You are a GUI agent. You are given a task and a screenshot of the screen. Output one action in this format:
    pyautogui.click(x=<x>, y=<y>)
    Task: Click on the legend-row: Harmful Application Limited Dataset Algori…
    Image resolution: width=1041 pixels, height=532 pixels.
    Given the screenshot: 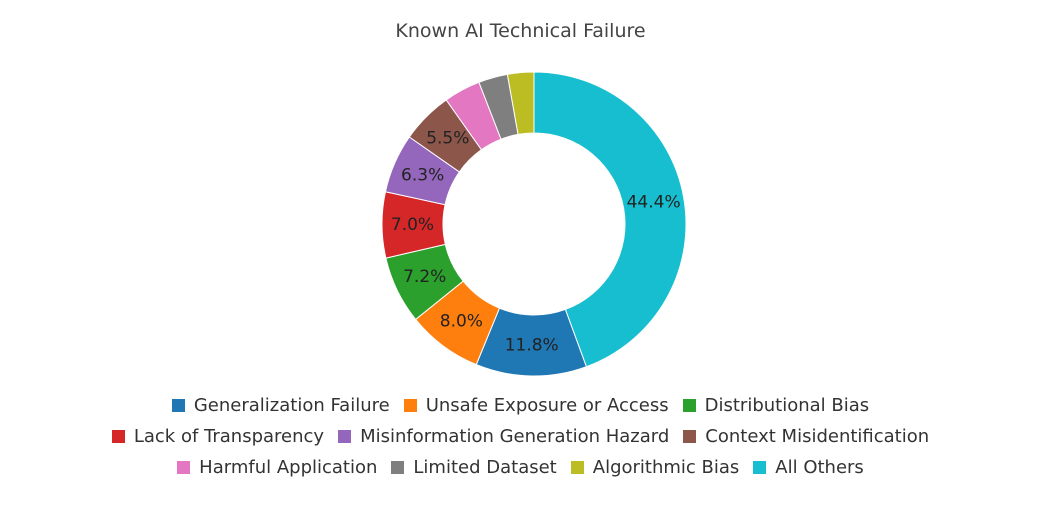 What is the action you would take?
    pyautogui.click(x=520, y=467)
    